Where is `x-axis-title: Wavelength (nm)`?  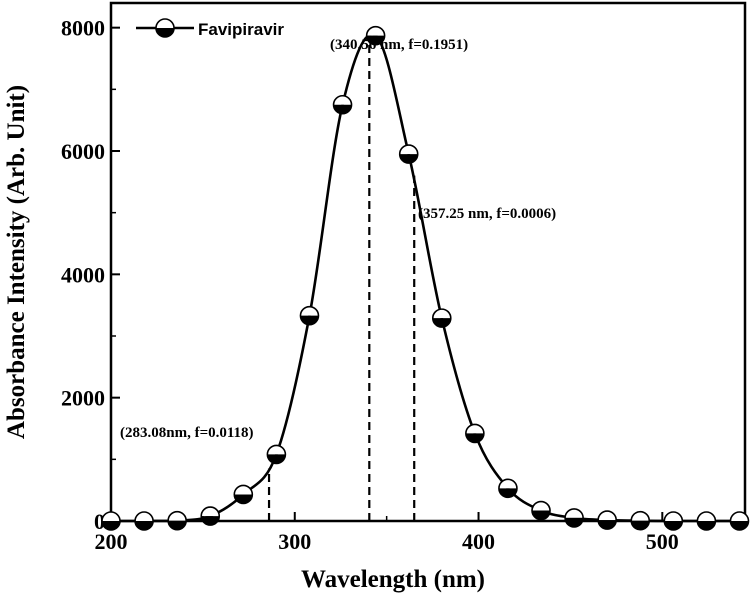 x-axis-title: Wavelength (nm) is located at coordinates (393, 579).